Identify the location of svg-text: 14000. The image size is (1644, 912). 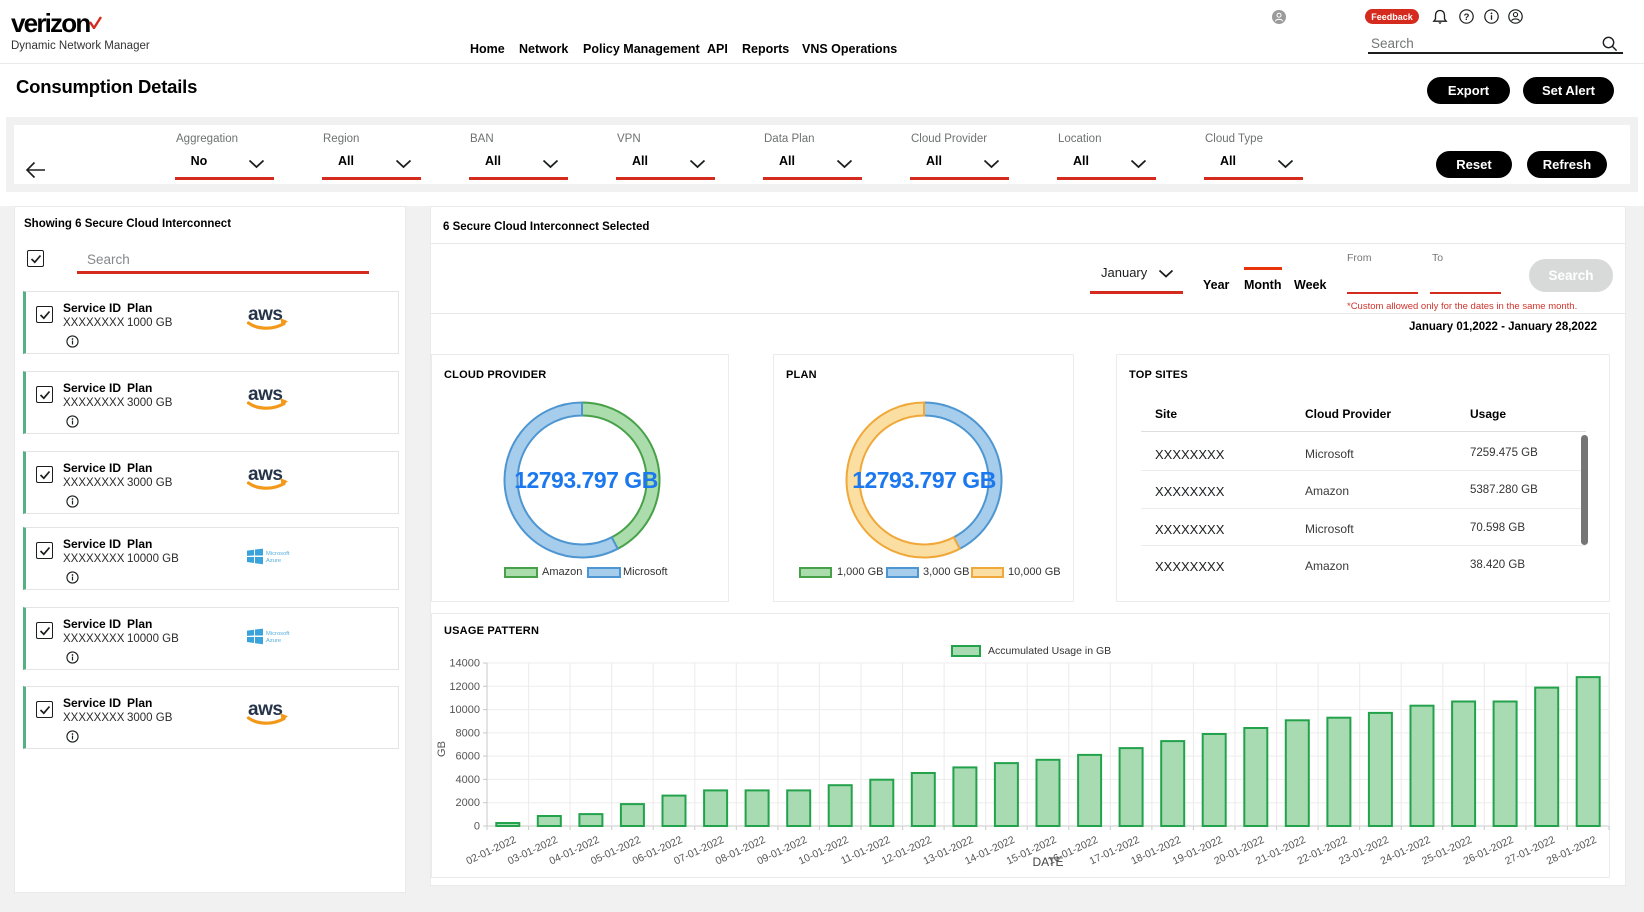
(464, 664).